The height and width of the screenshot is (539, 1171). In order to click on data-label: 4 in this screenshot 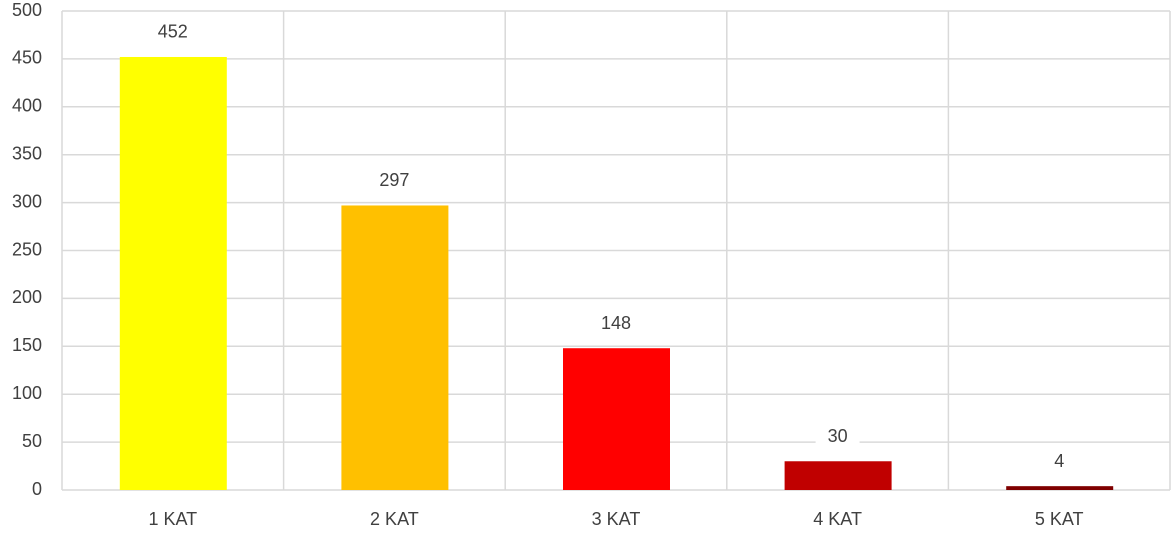, I will do `click(1059, 461)`.